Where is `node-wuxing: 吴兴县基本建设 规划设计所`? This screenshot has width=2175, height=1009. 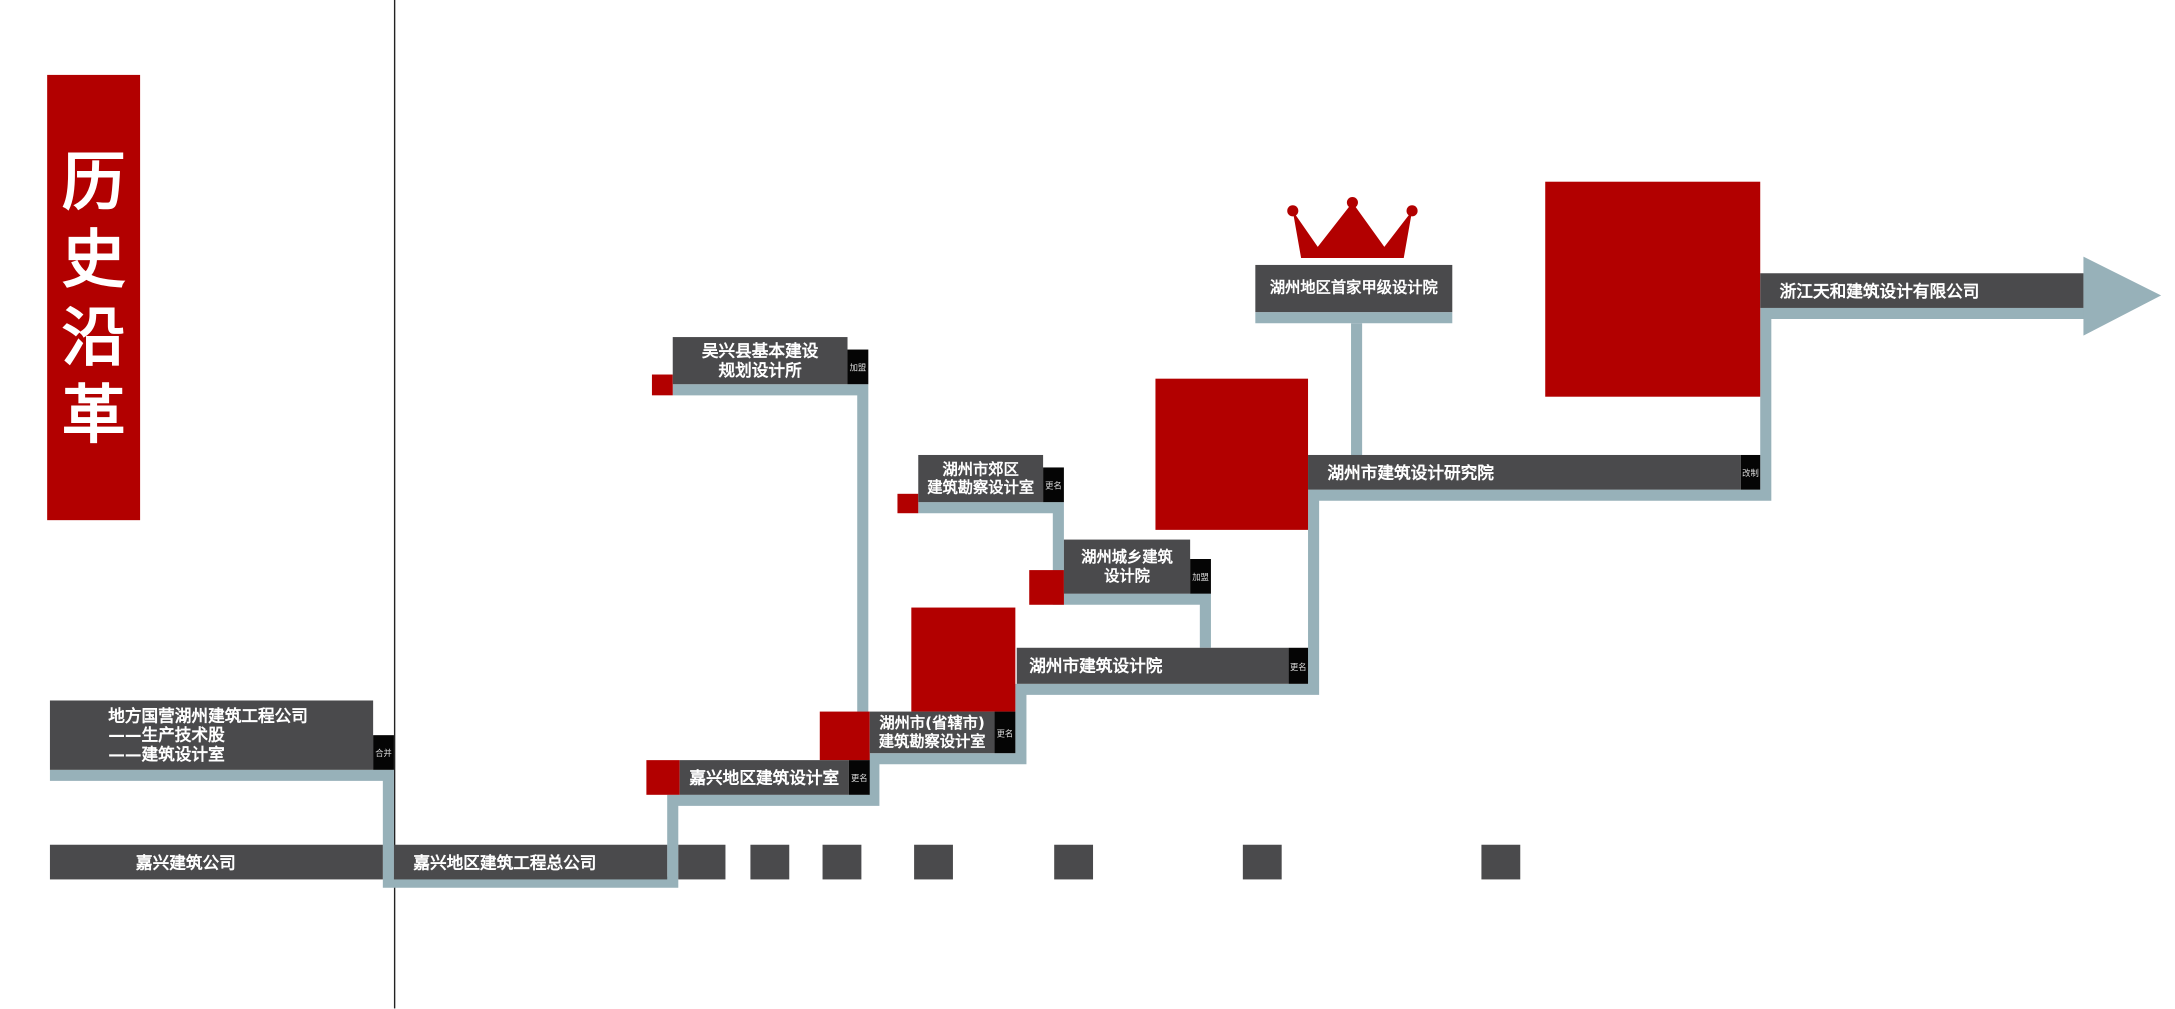 node-wuxing: 吴兴县基本建设 规划设计所 is located at coordinates (760, 361).